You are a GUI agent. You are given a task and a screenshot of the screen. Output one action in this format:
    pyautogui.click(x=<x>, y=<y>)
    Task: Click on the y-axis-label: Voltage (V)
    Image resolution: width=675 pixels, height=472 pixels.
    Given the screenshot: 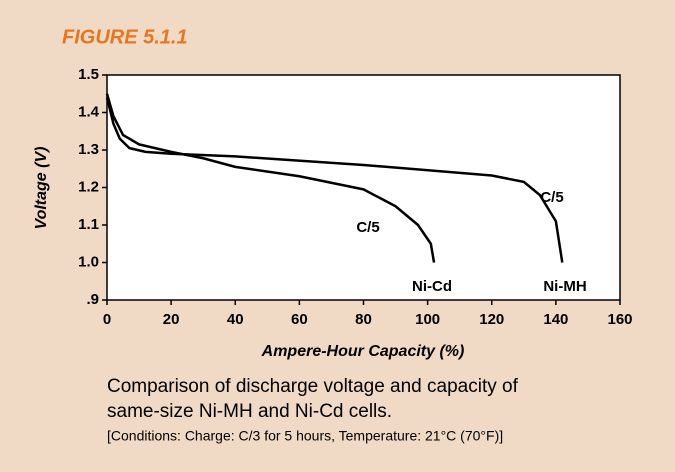 What is the action you would take?
    pyautogui.click(x=41, y=188)
    